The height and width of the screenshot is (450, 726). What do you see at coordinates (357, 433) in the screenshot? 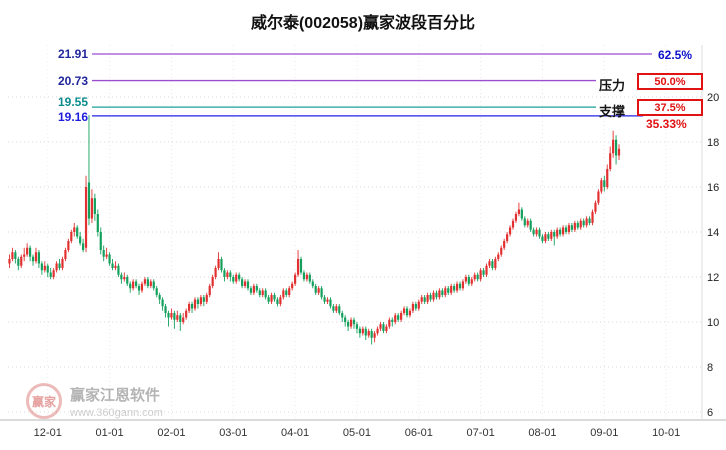
I see `x-axis-tick-label: 05-01` at bounding box center [357, 433].